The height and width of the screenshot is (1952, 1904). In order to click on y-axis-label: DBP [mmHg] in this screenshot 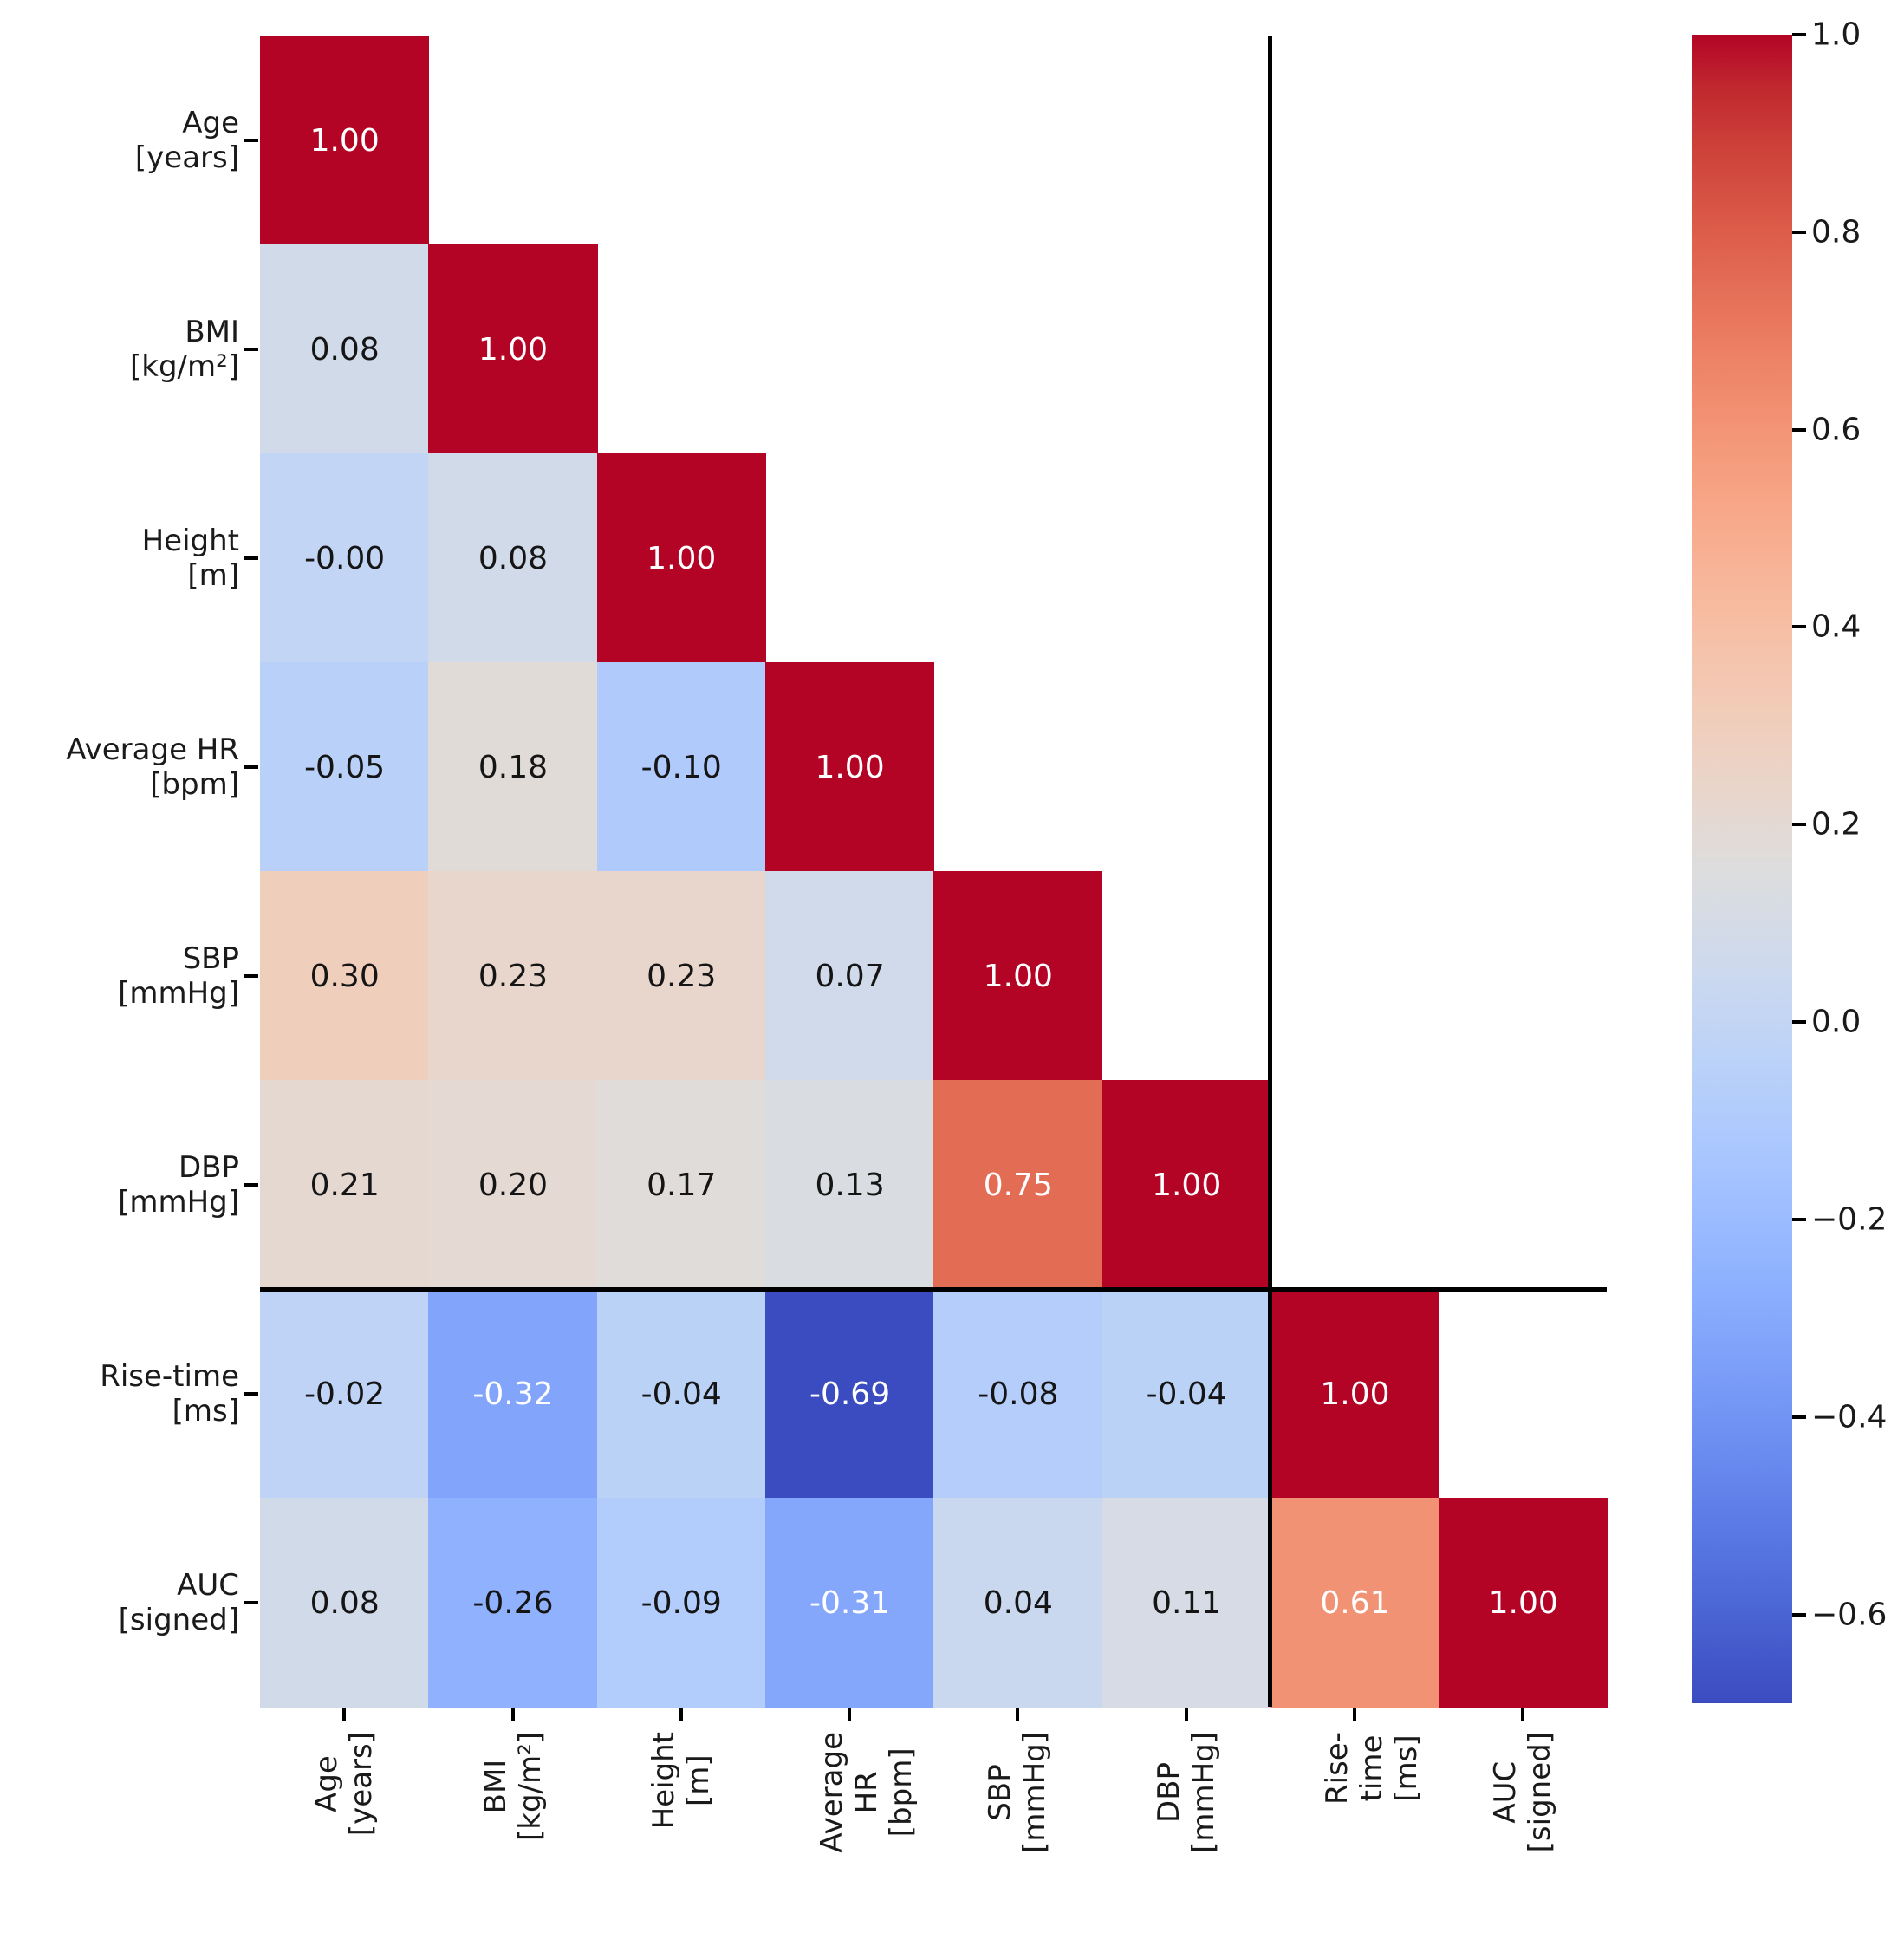, I will do `click(178, 1184)`.